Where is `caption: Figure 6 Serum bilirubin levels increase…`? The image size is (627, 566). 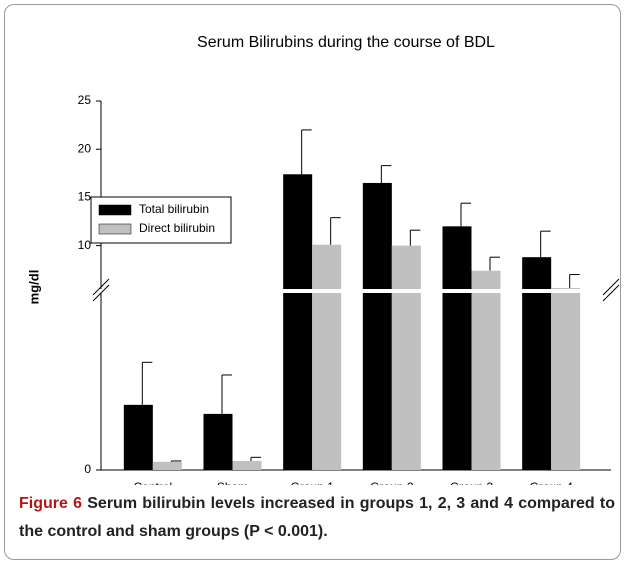
caption: Figure 6 Serum bilirubin levels increase… is located at coordinates (317, 518).